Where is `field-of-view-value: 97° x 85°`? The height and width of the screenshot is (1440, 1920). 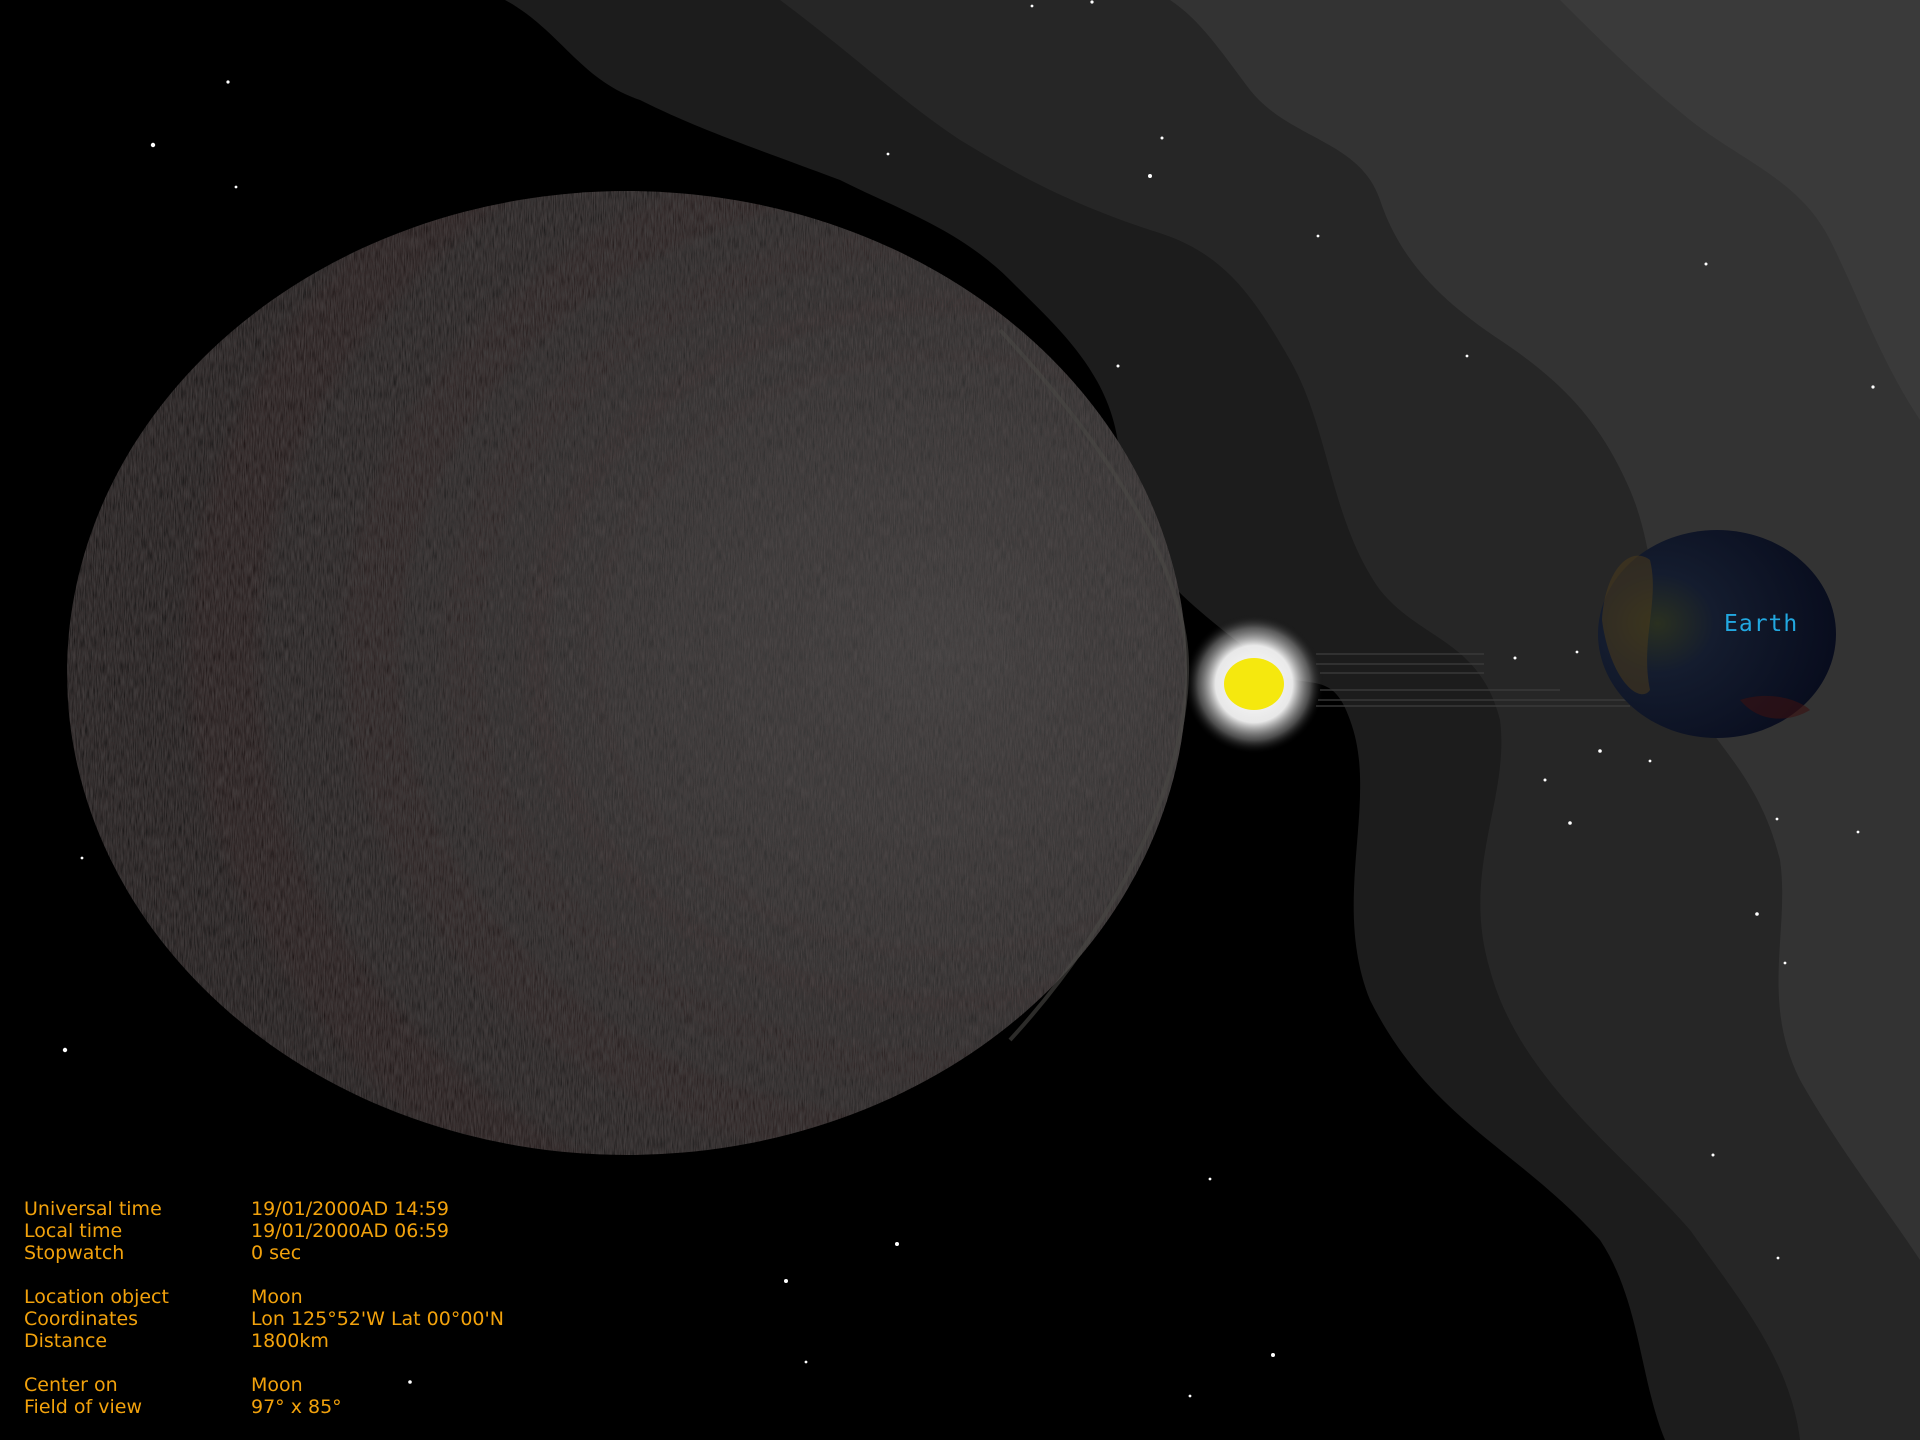 field-of-view-value: 97° x 85° is located at coordinates (296, 1407).